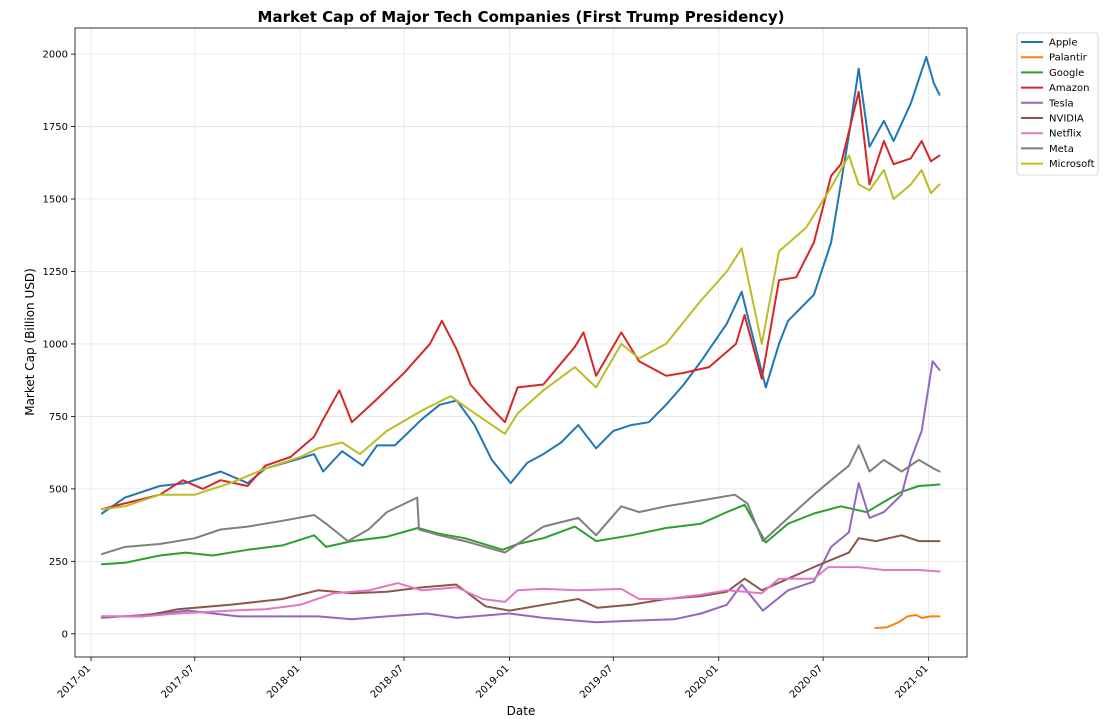  I want to click on series-line-google, so click(520, 524).